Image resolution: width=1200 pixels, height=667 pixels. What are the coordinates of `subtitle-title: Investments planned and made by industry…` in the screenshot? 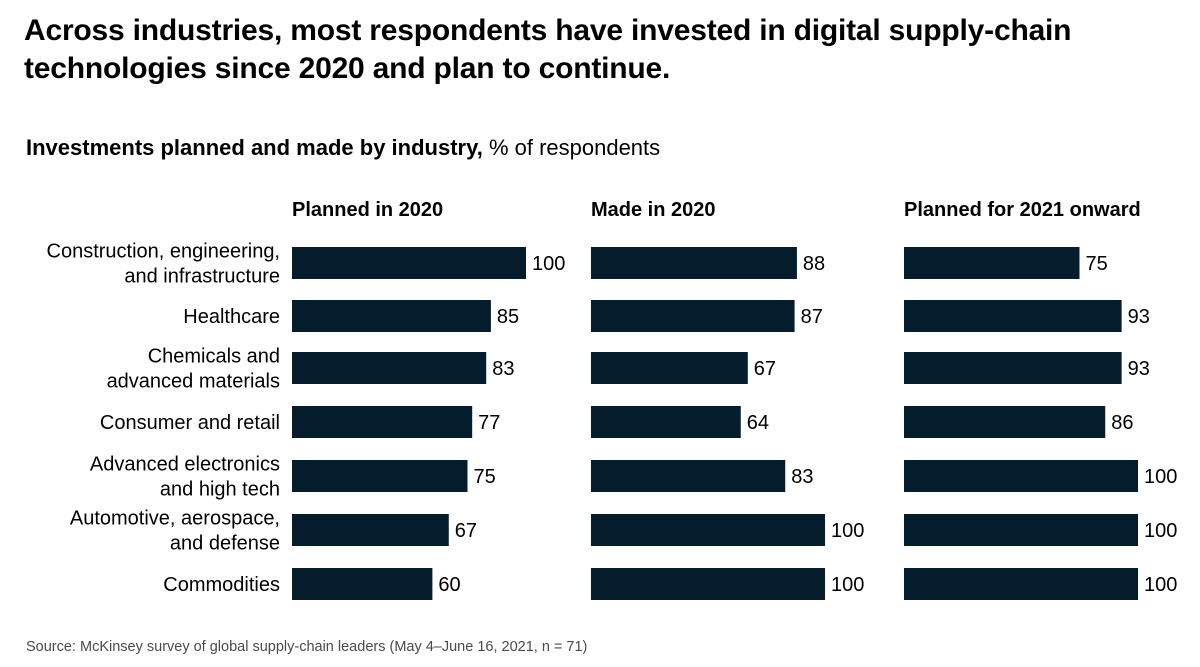 It's located at (254, 147).